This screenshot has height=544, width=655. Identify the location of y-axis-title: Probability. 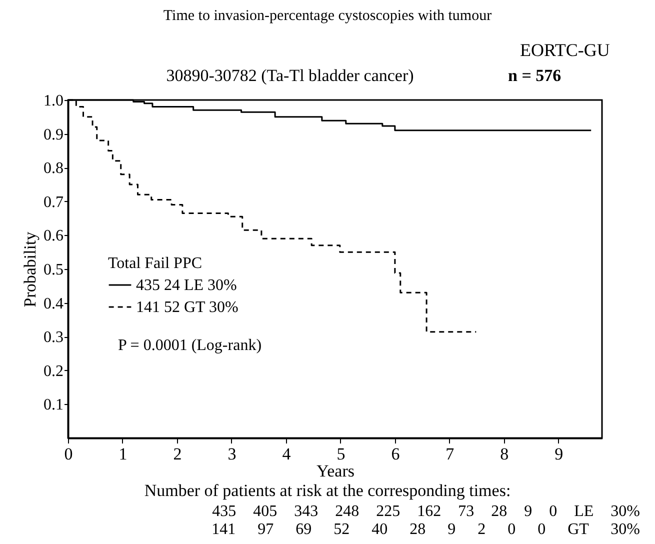
(30, 269).